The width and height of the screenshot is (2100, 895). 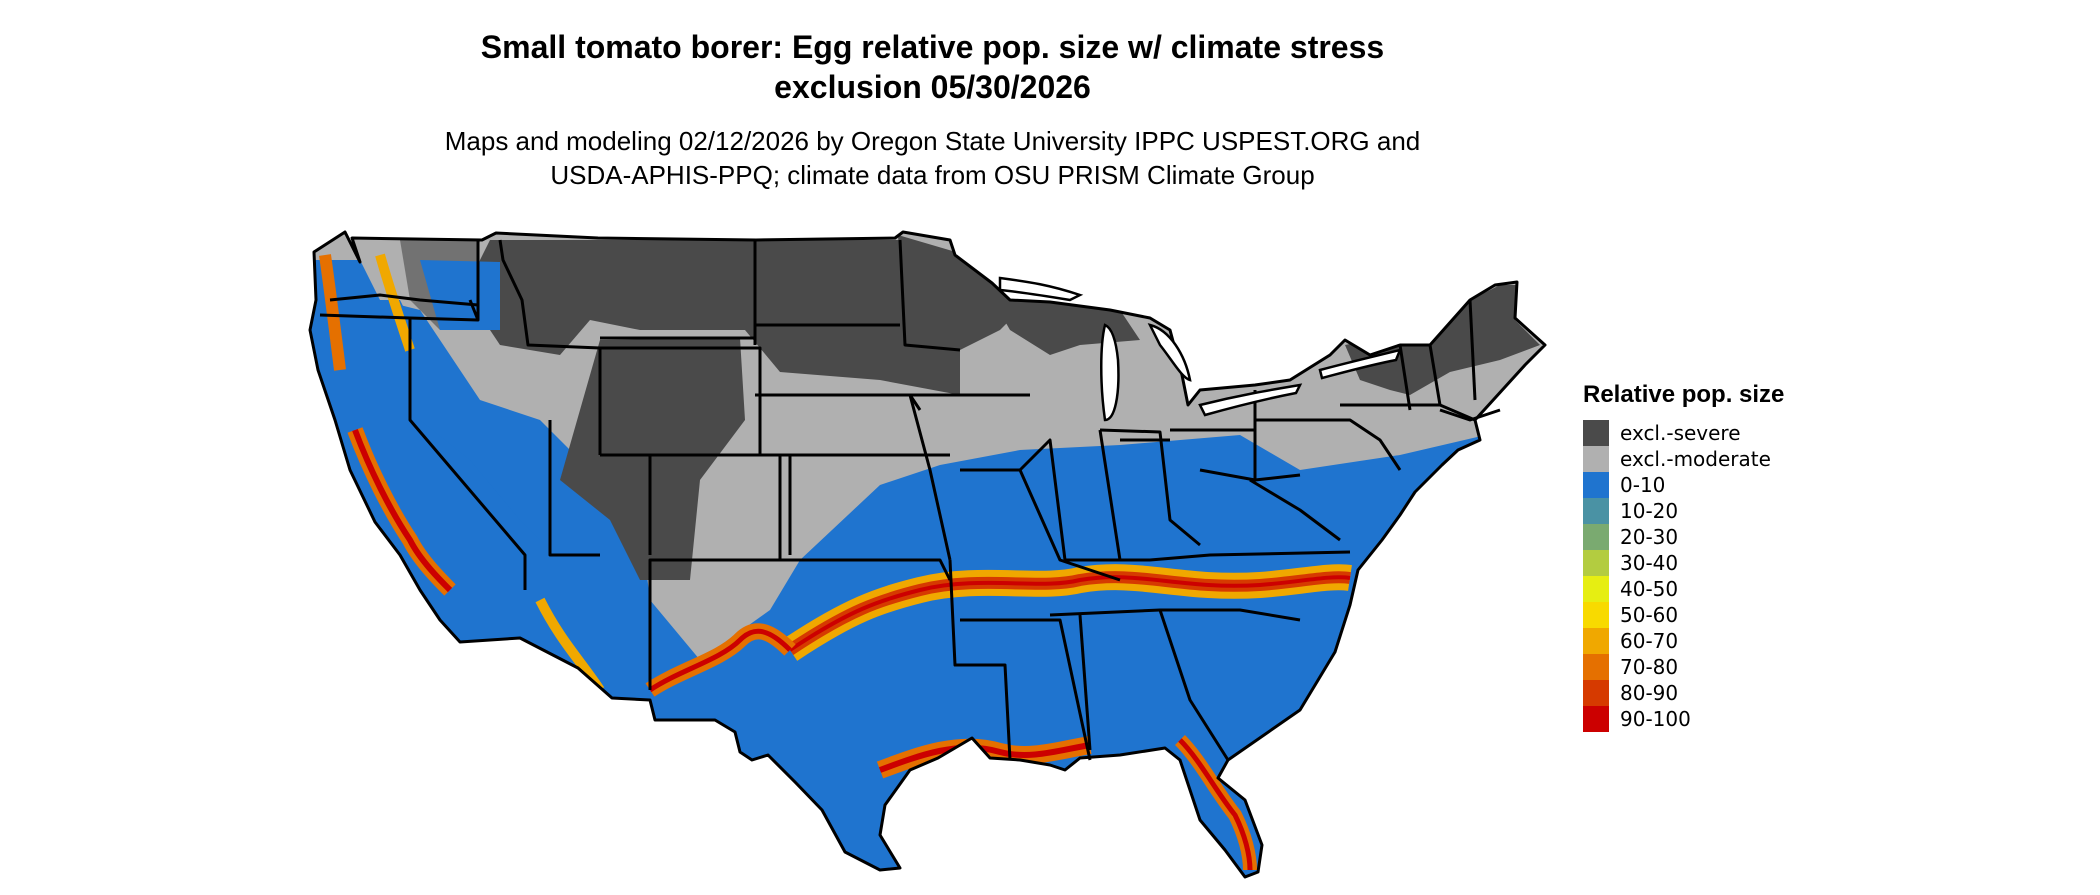 I want to click on legend-label: 80-90, so click(x=1649, y=693).